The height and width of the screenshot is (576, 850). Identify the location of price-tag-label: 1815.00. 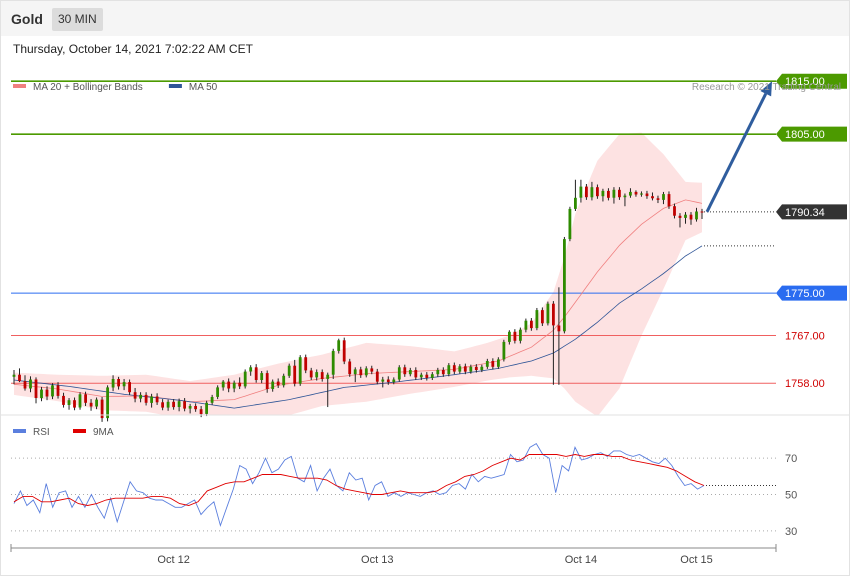
(805, 82).